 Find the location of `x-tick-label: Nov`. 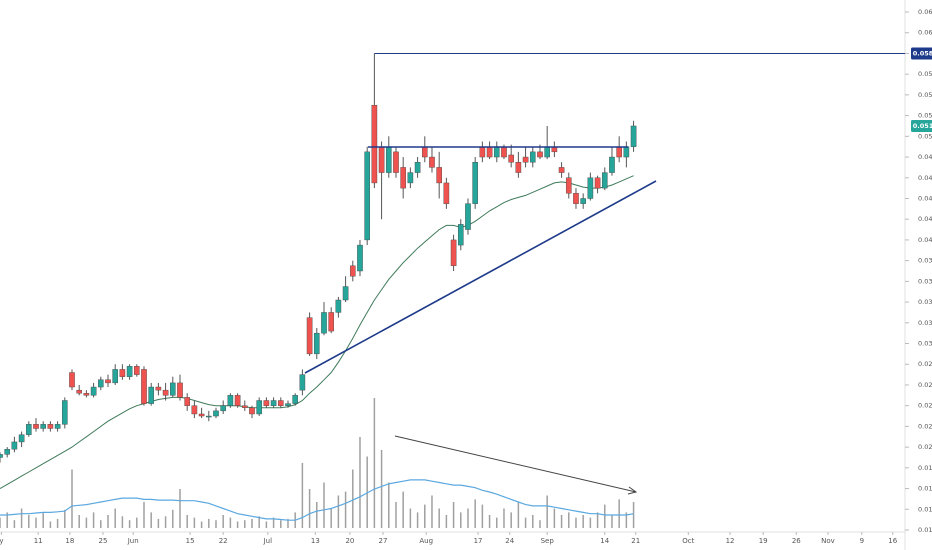

x-tick-label: Nov is located at coordinates (828, 541).